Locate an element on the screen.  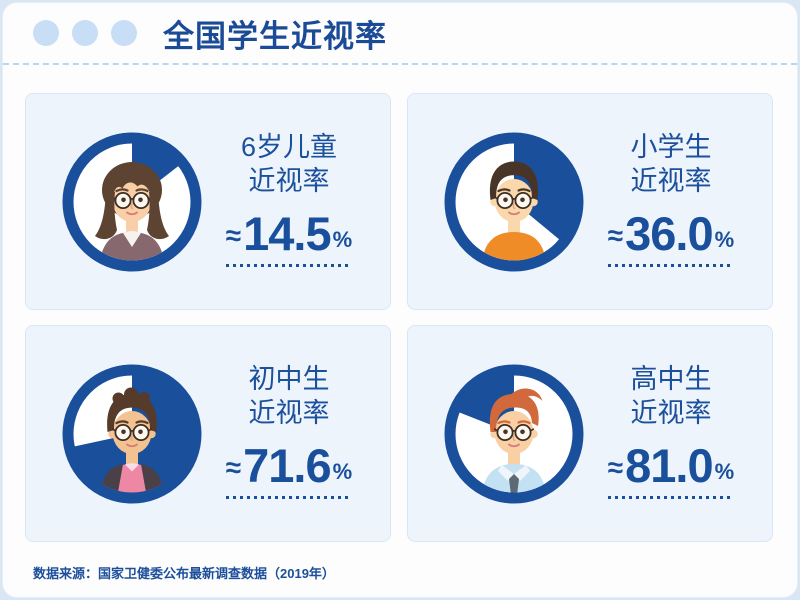
stat-label-line1: 初中生 is located at coordinates (289, 379).